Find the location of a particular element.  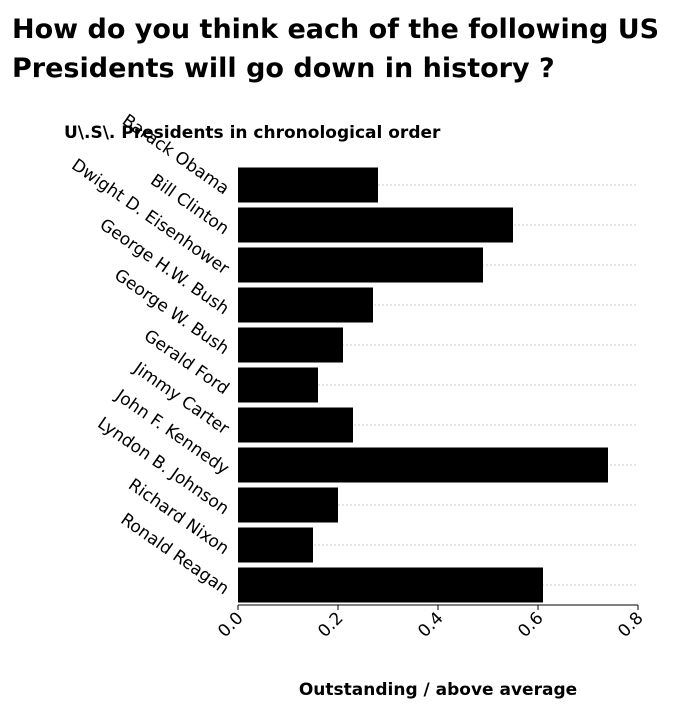

x-axis-title: Outstanding / above average is located at coordinates (438, 690).